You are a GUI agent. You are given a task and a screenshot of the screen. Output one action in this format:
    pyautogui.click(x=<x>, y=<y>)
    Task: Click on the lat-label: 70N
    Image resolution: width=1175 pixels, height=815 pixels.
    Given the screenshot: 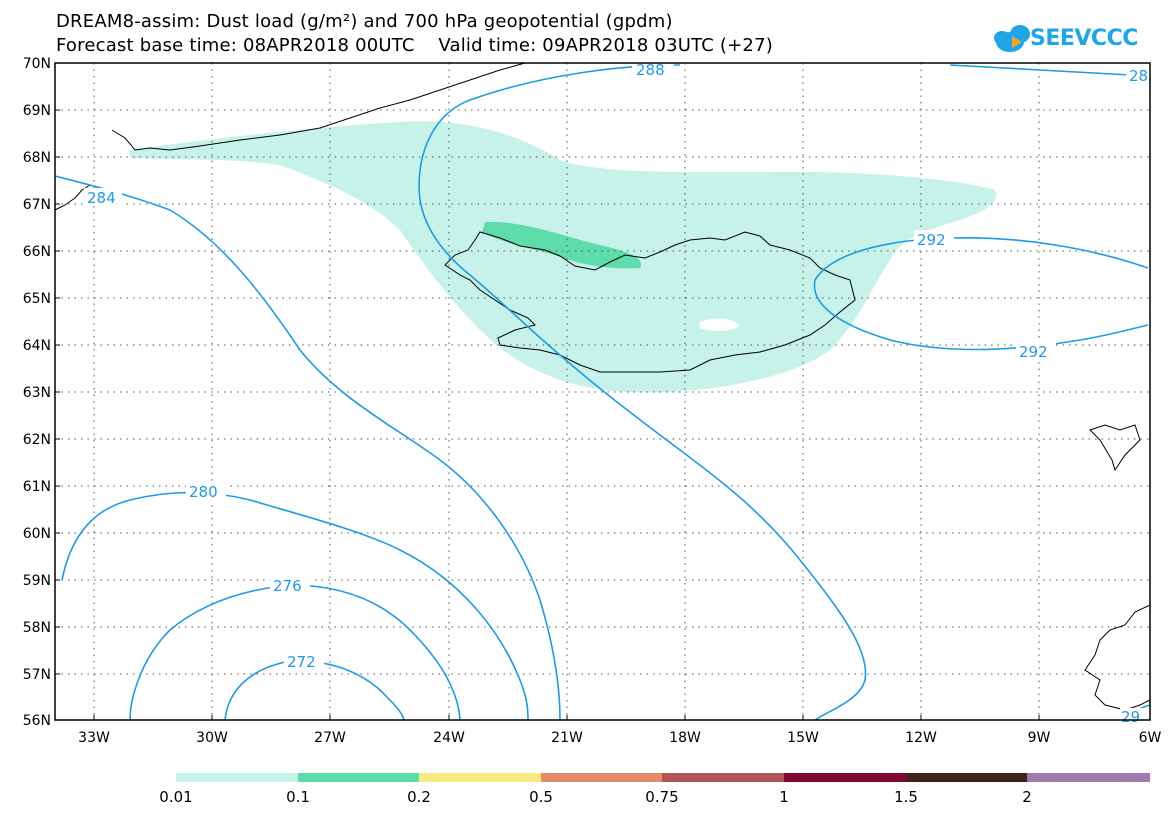 What is the action you would take?
    pyautogui.click(x=37, y=64)
    